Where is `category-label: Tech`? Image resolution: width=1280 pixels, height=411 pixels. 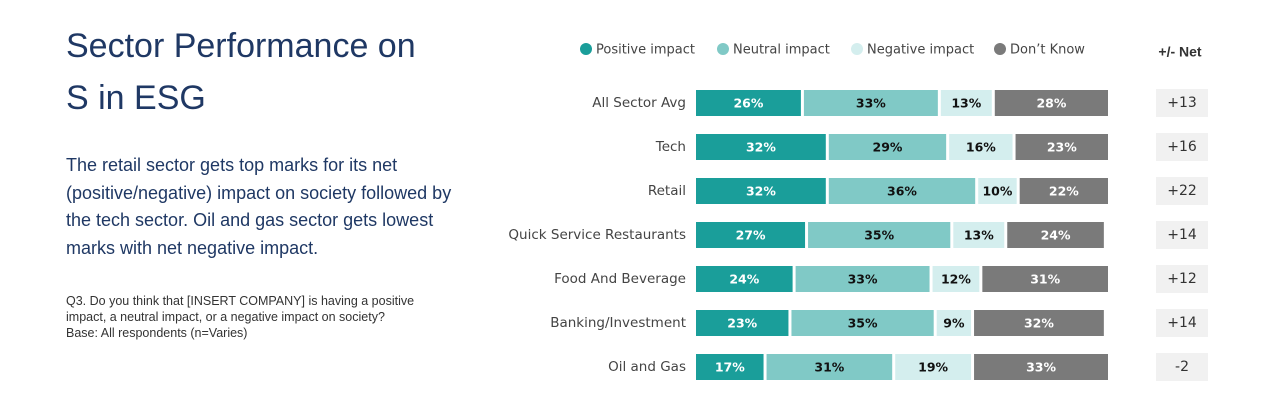 category-label: Tech is located at coordinates (670, 147).